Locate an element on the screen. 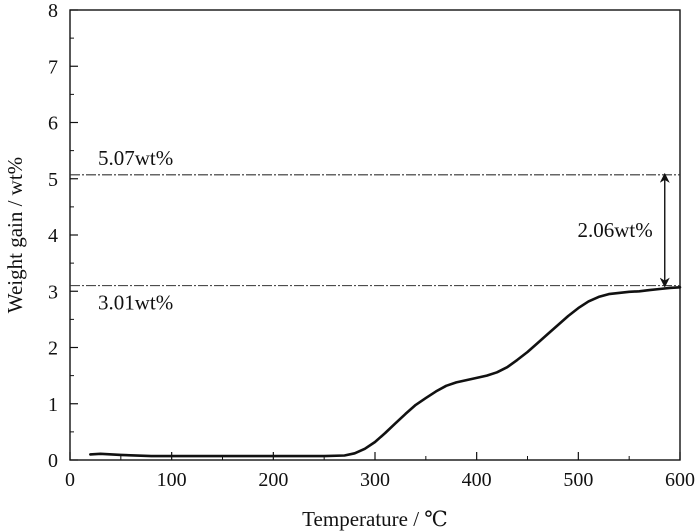 The height and width of the screenshot is (532, 700). x-tick-label: 0 is located at coordinates (70, 480).